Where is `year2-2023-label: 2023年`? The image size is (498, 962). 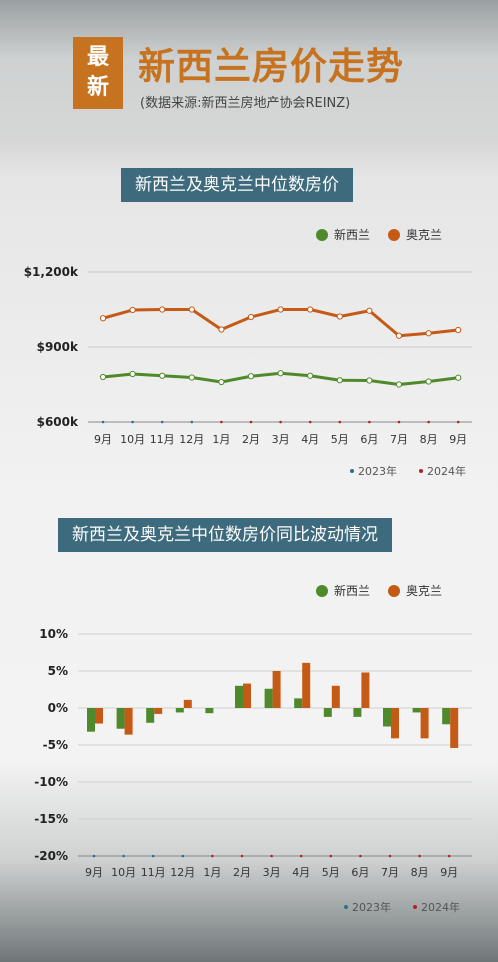 year2-2023-label: 2023年 is located at coordinates (371, 907).